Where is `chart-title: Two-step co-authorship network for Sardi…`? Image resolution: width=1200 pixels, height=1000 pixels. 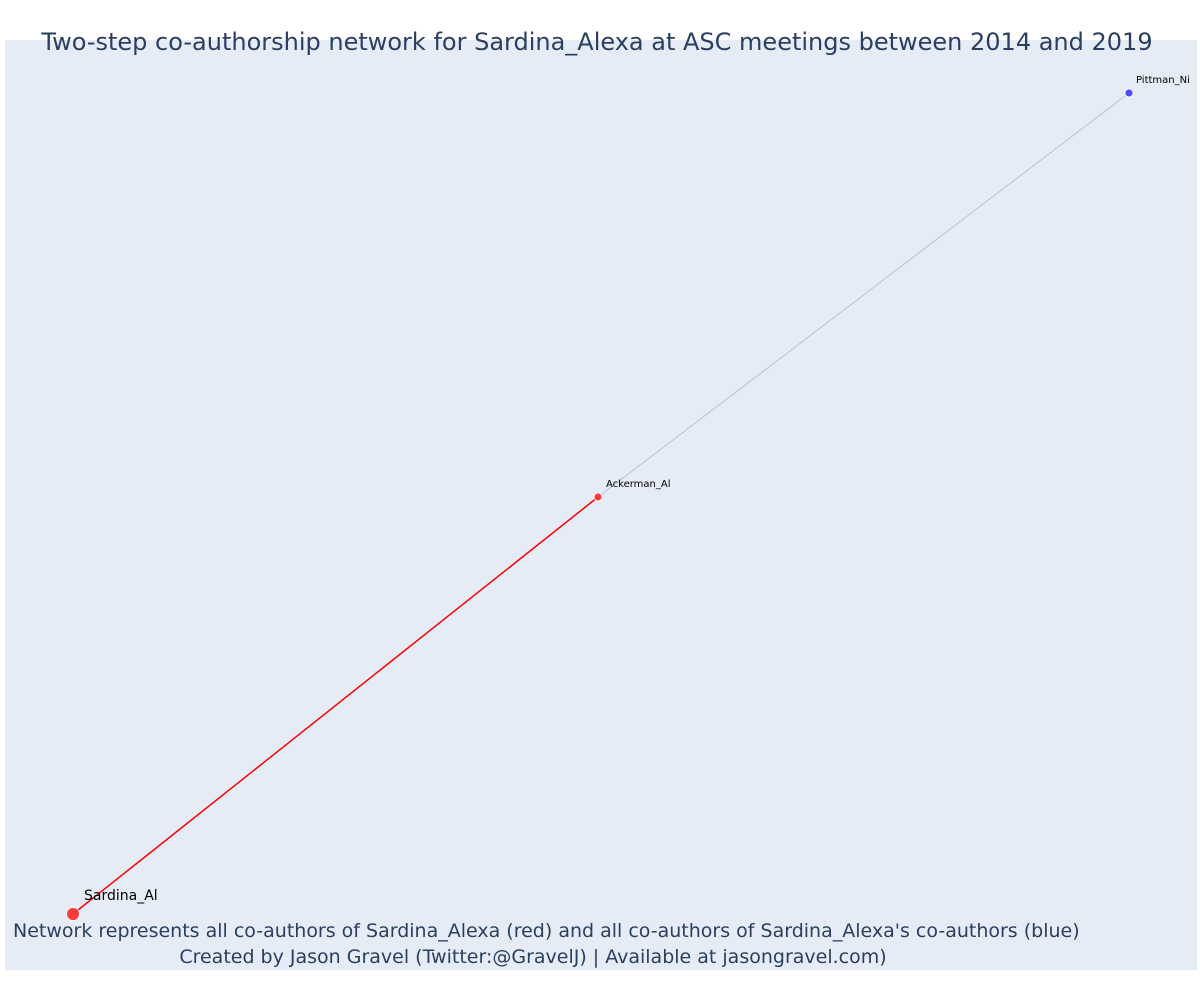 chart-title: Two-step co-authorship network for Sardi… is located at coordinates (597, 42).